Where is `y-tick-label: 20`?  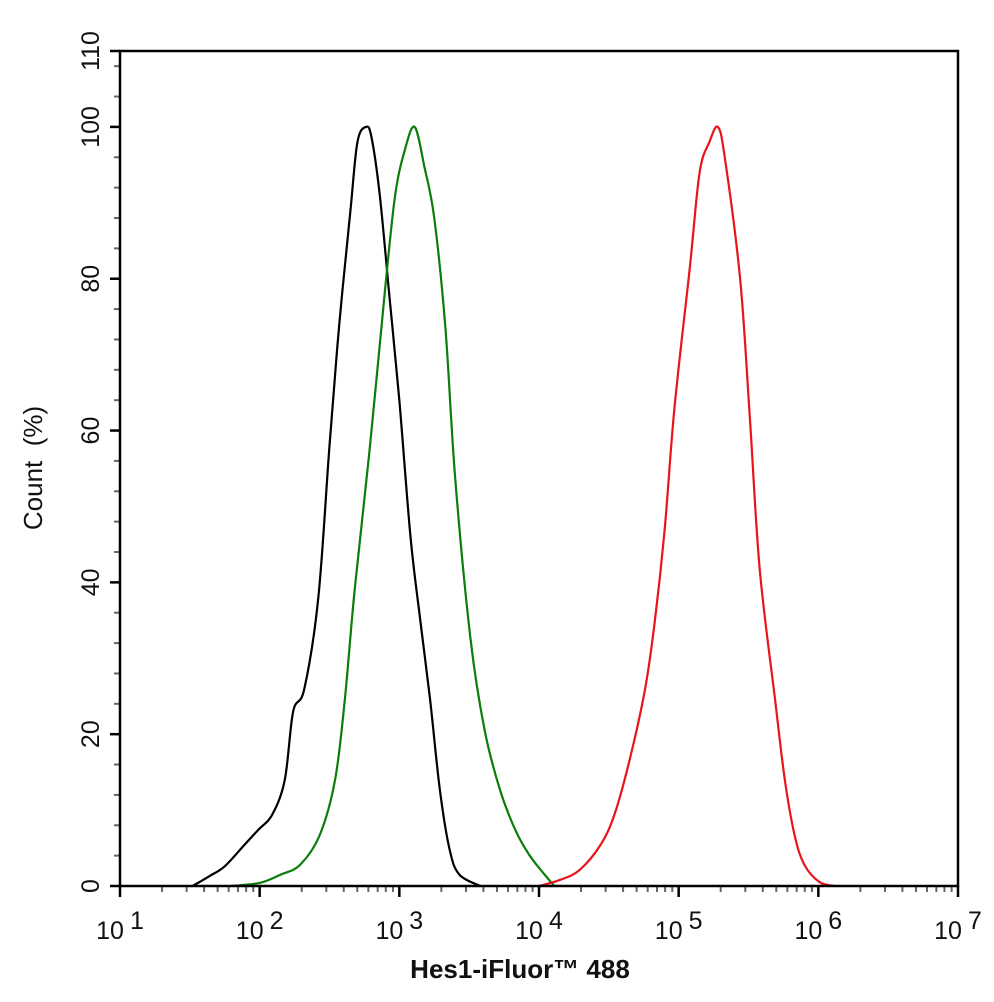 y-tick-label: 20 is located at coordinates (91, 734).